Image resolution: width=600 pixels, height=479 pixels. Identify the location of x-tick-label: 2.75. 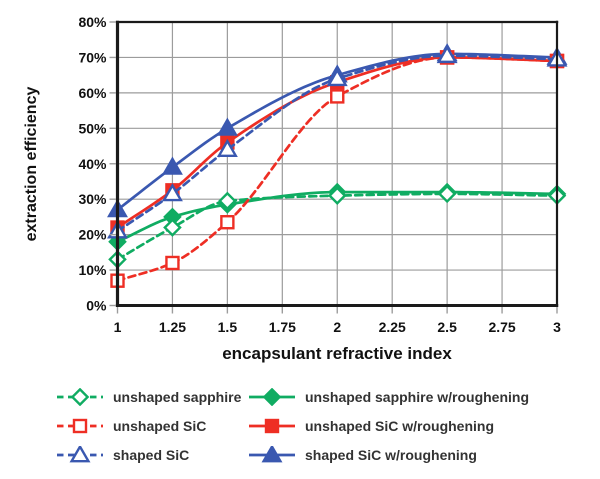
(501, 327).